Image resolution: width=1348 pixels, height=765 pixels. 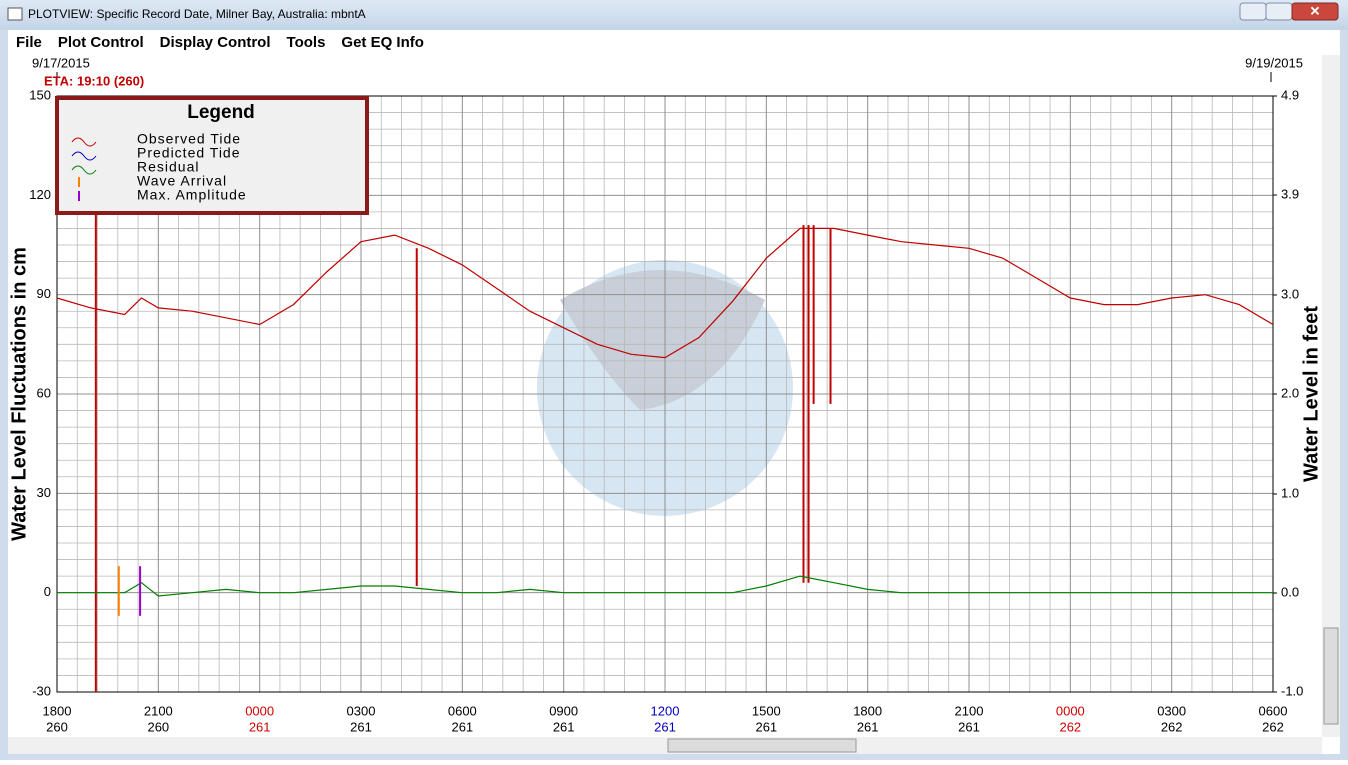 What do you see at coordinates (19, 394) in the screenshot?
I see `y-axis-label: Water Level Fluctuations in cm` at bounding box center [19, 394].